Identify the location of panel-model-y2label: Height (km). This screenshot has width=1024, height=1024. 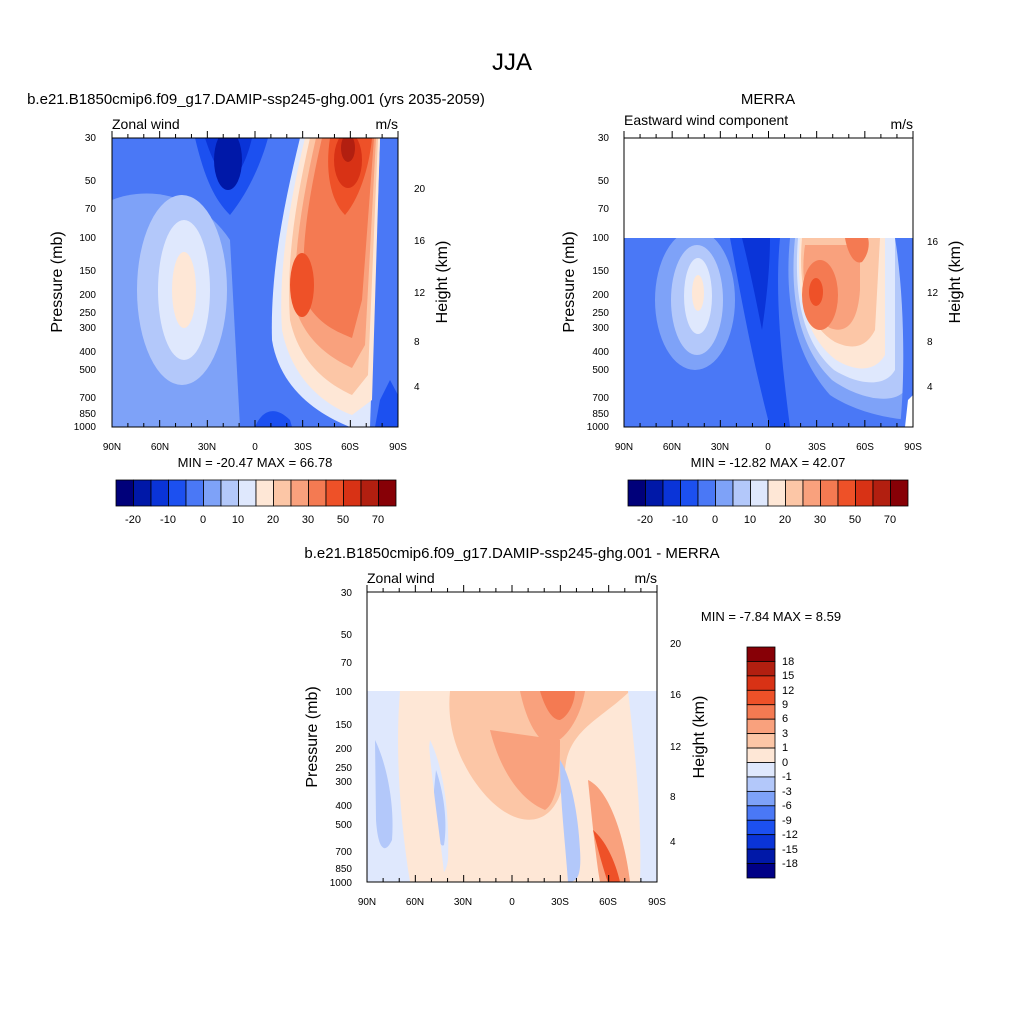
(442, 282).